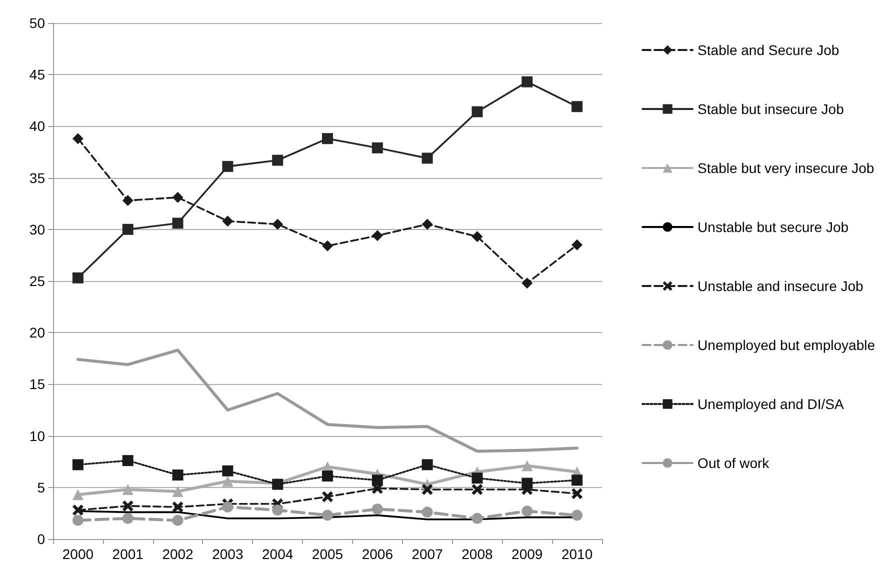  I want to click on x-tick-label: 2008, so click(478, 554).